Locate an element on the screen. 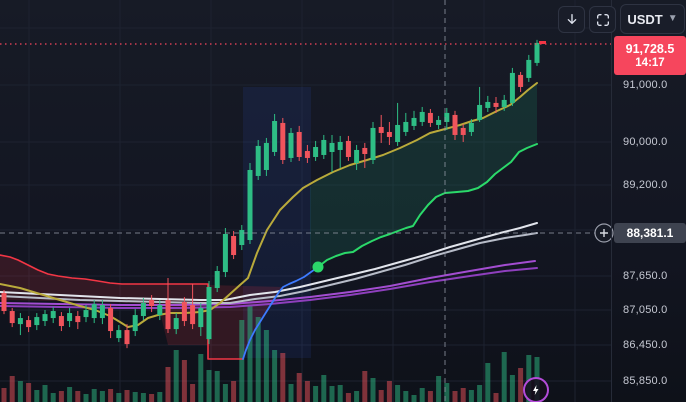  fullscreen-button is located at coordinates (602, 19).